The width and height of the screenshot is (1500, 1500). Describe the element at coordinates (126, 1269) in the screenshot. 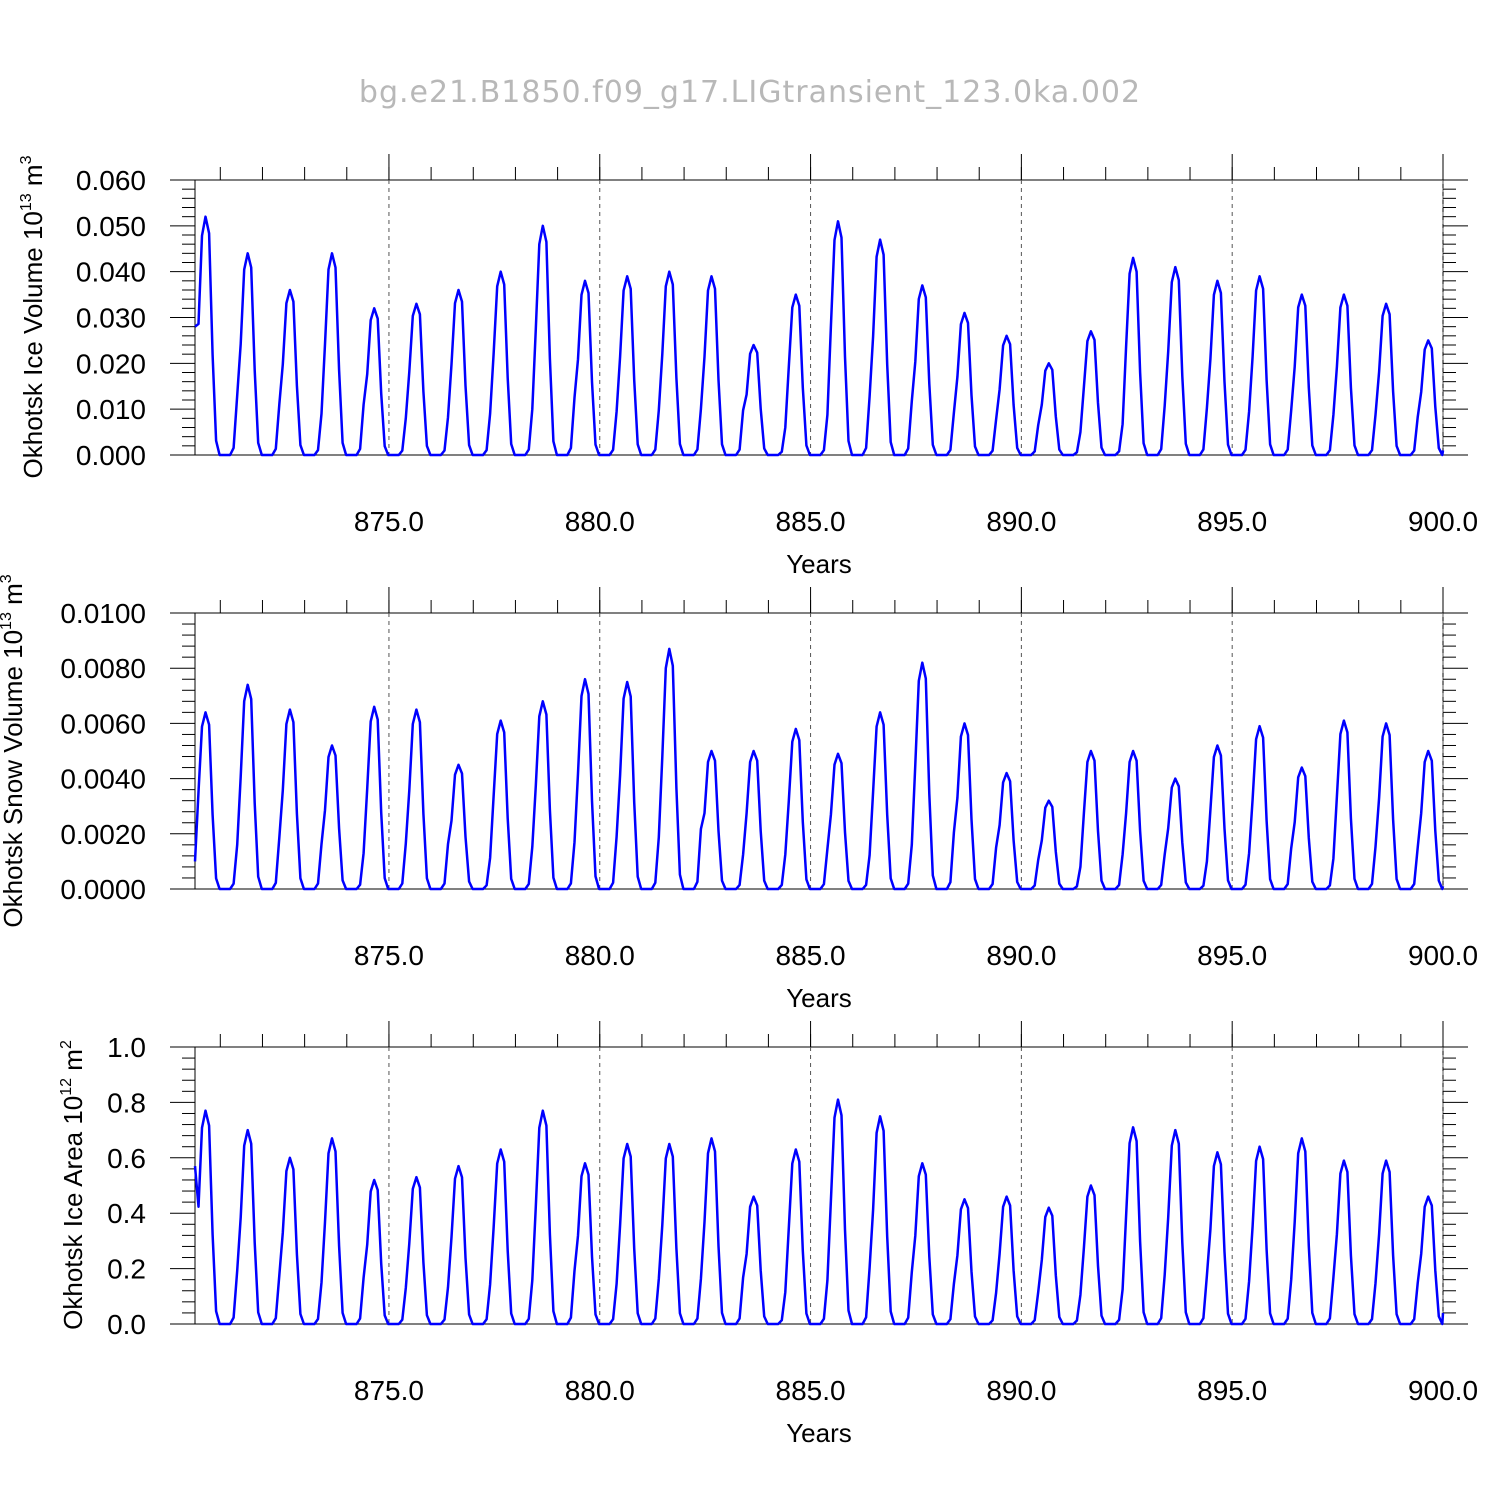

I see `y-tick-label: 0.2` at that location.